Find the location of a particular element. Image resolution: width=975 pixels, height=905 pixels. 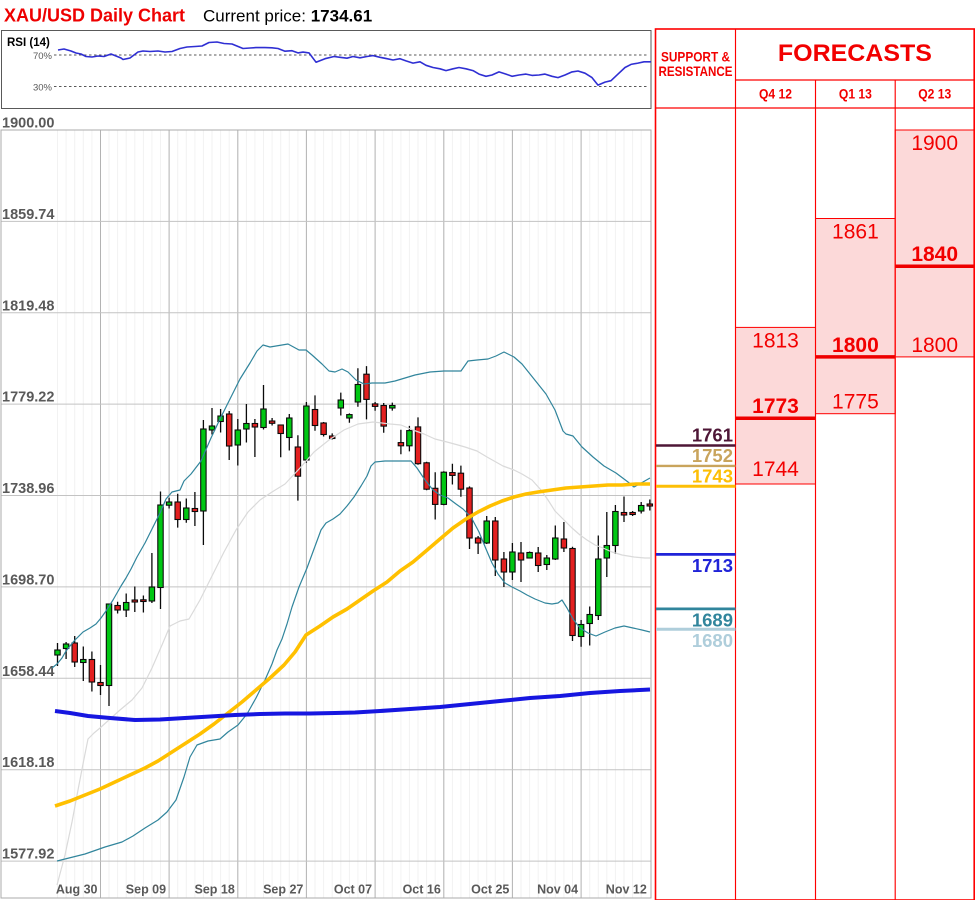

svg-text: 1752 is located at coordinates (712, 455).